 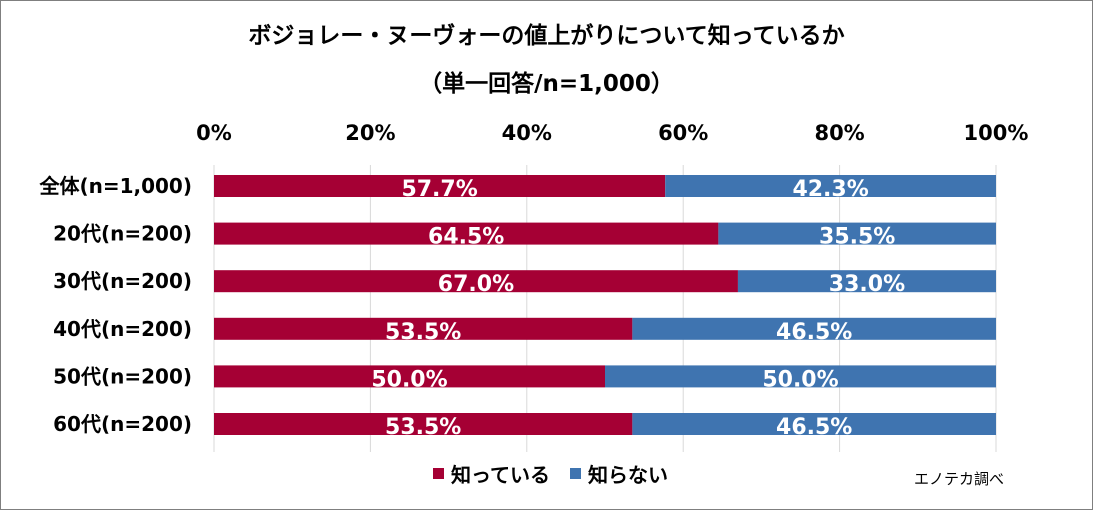 I want to click on chart-subtitle: （単一回答/n=1,000）, so click(x=546, y=84).